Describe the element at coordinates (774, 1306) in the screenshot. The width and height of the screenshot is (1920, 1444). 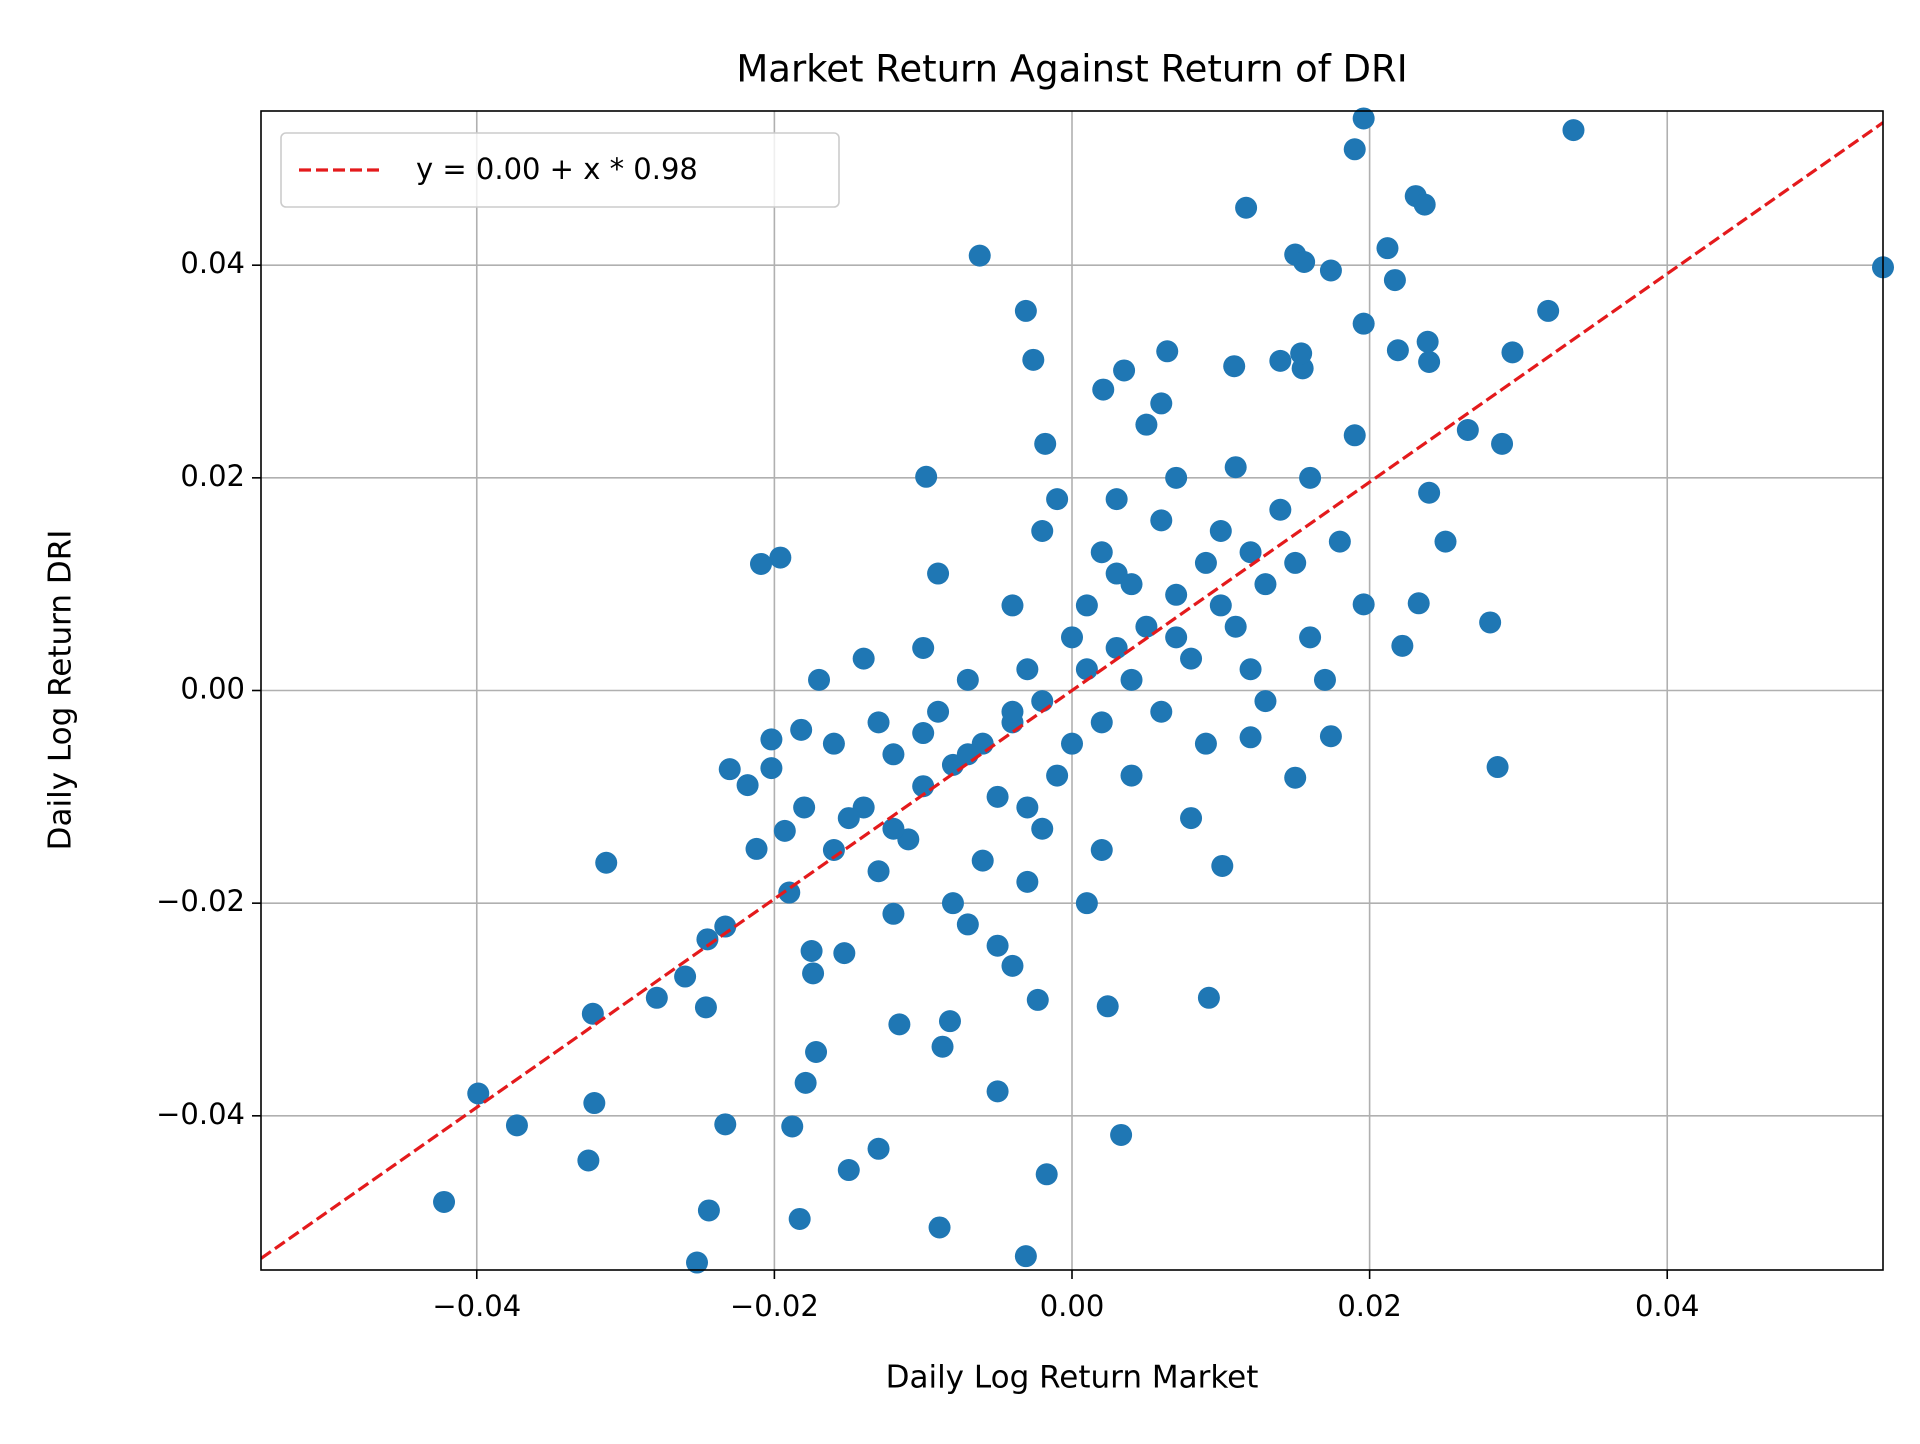
I see `x-tick-label: −0.02` at that location.